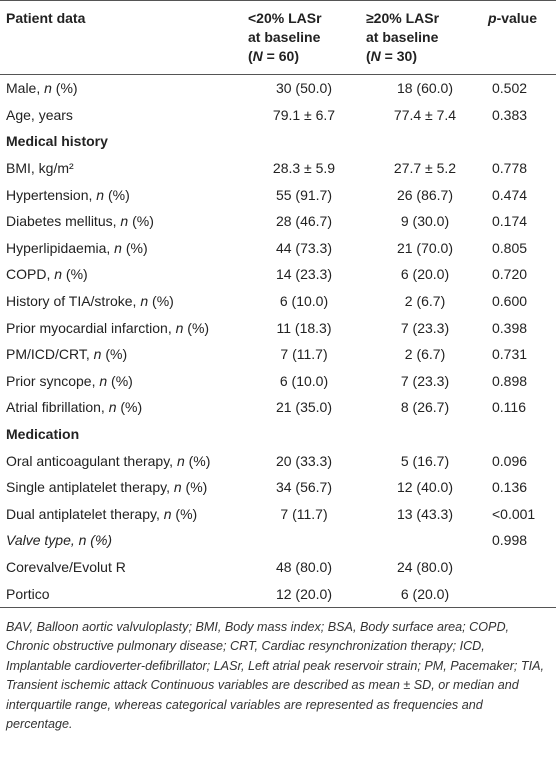 The image size is (556, 760). Describe the element at coordinates (73, 301) in the screenshot. I see `text-segment: History of TIA/stroke,` at that location.